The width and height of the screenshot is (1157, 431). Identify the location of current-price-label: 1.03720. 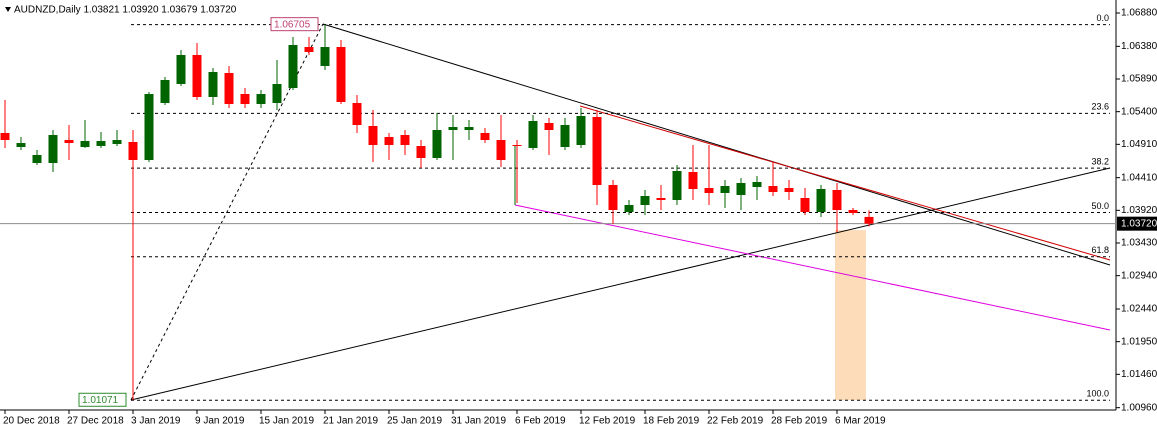
(1139, 223).